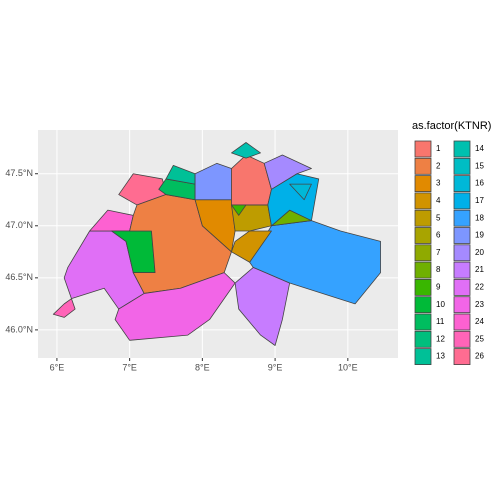 The width and height of the screenshot is (504, 504). I want to click on x-tick-label: 10°E, so click(348, 367).